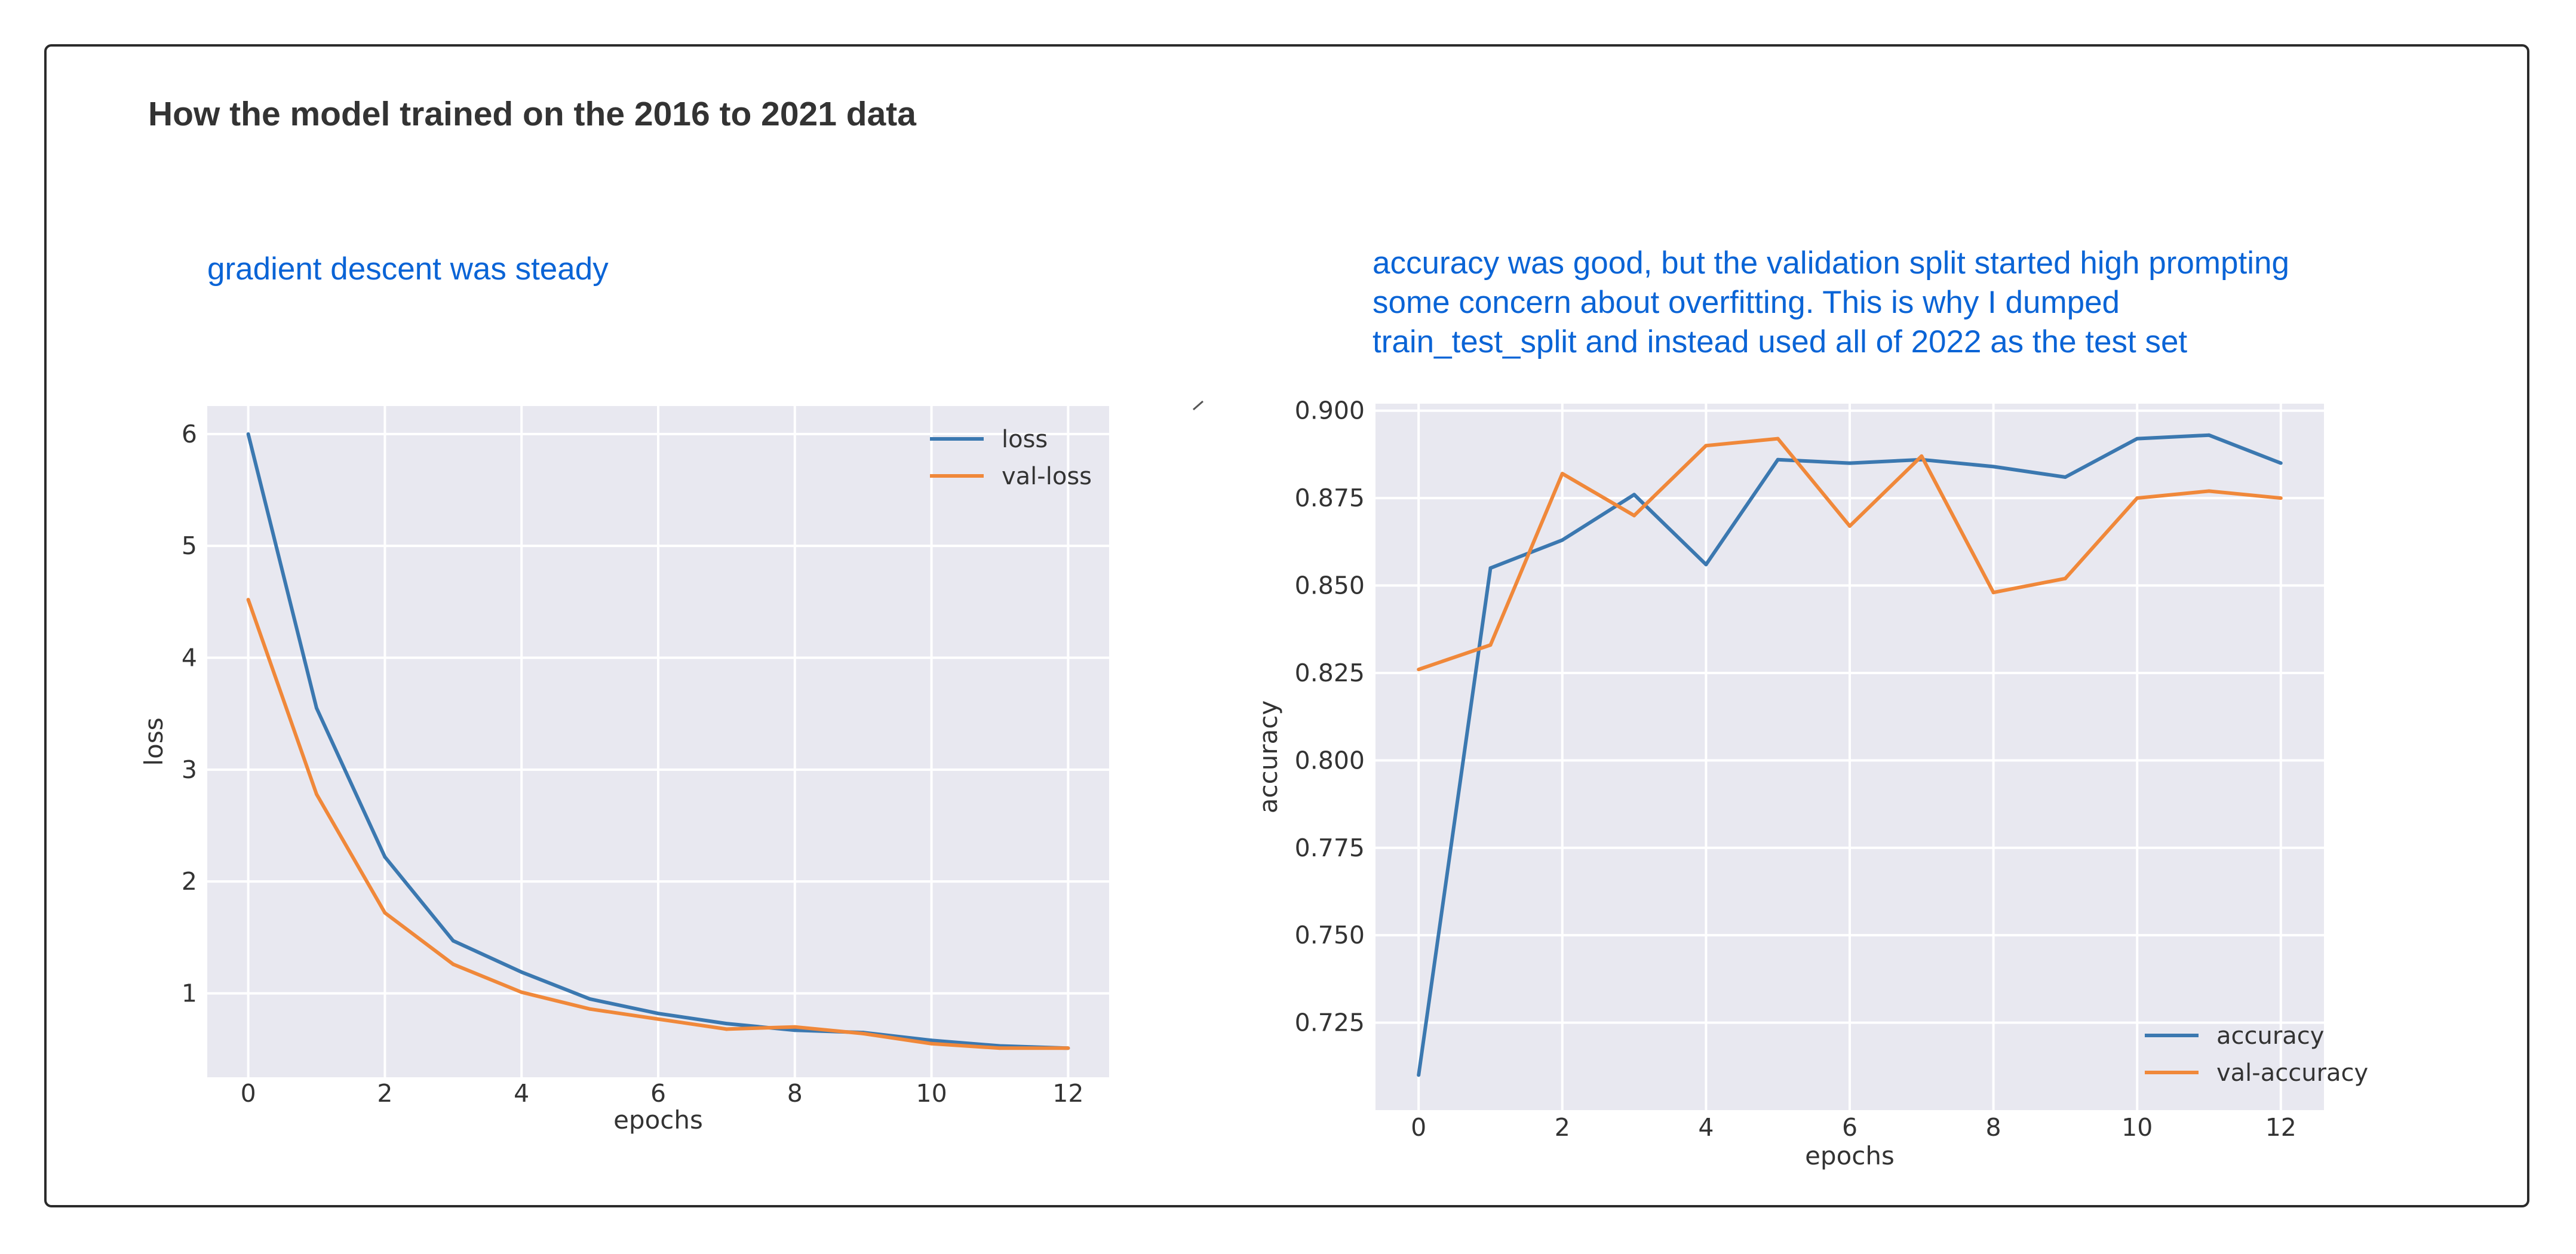  Describe the element at coordinates (1330, 411) in the screenshot. I see `y-tick-label: 0.900` at that location.